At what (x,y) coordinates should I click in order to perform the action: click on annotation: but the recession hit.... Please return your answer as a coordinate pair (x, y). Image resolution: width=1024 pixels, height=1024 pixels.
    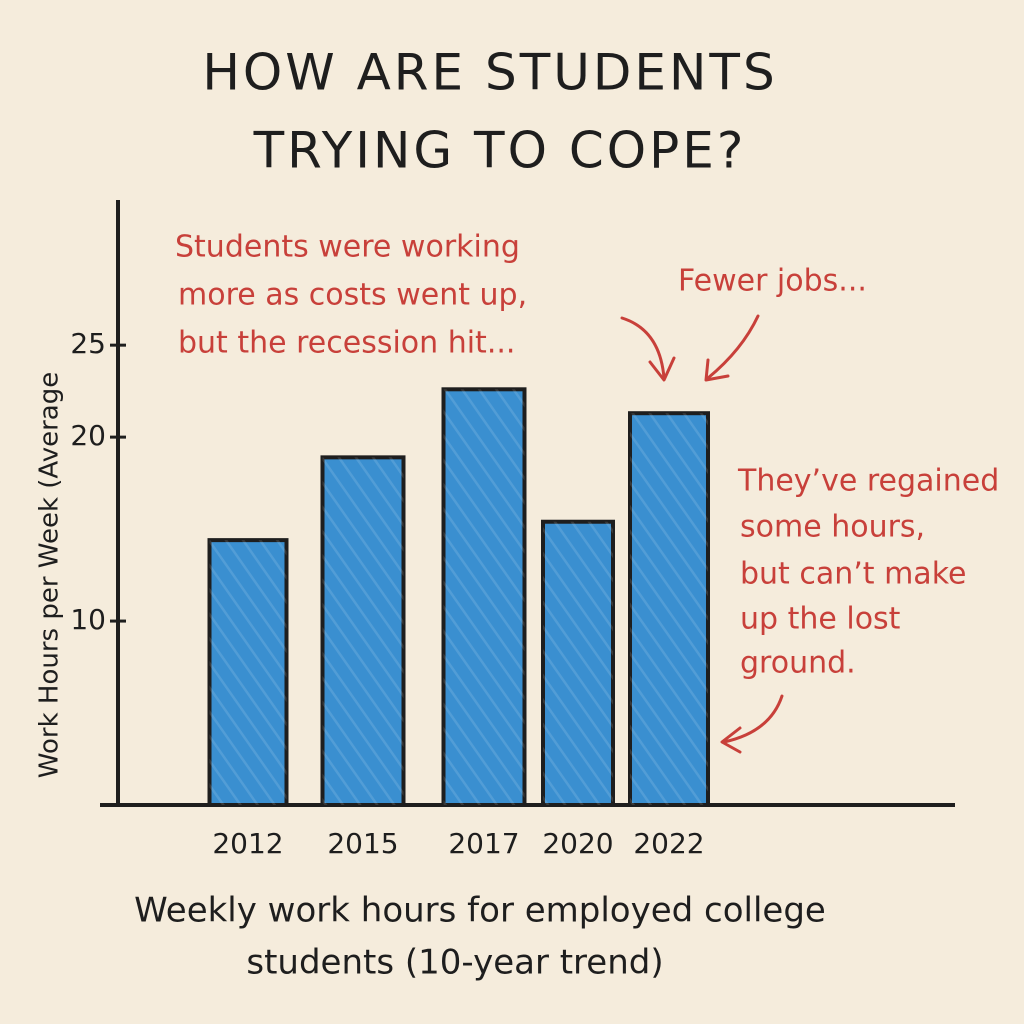
    Looking at the image, I should click on (346, 343).